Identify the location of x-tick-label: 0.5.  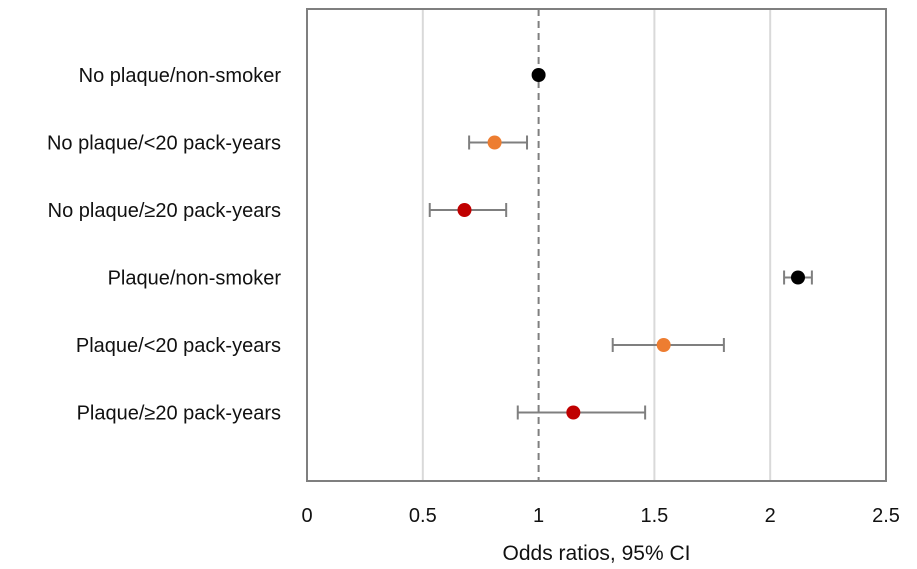
(423, 516).